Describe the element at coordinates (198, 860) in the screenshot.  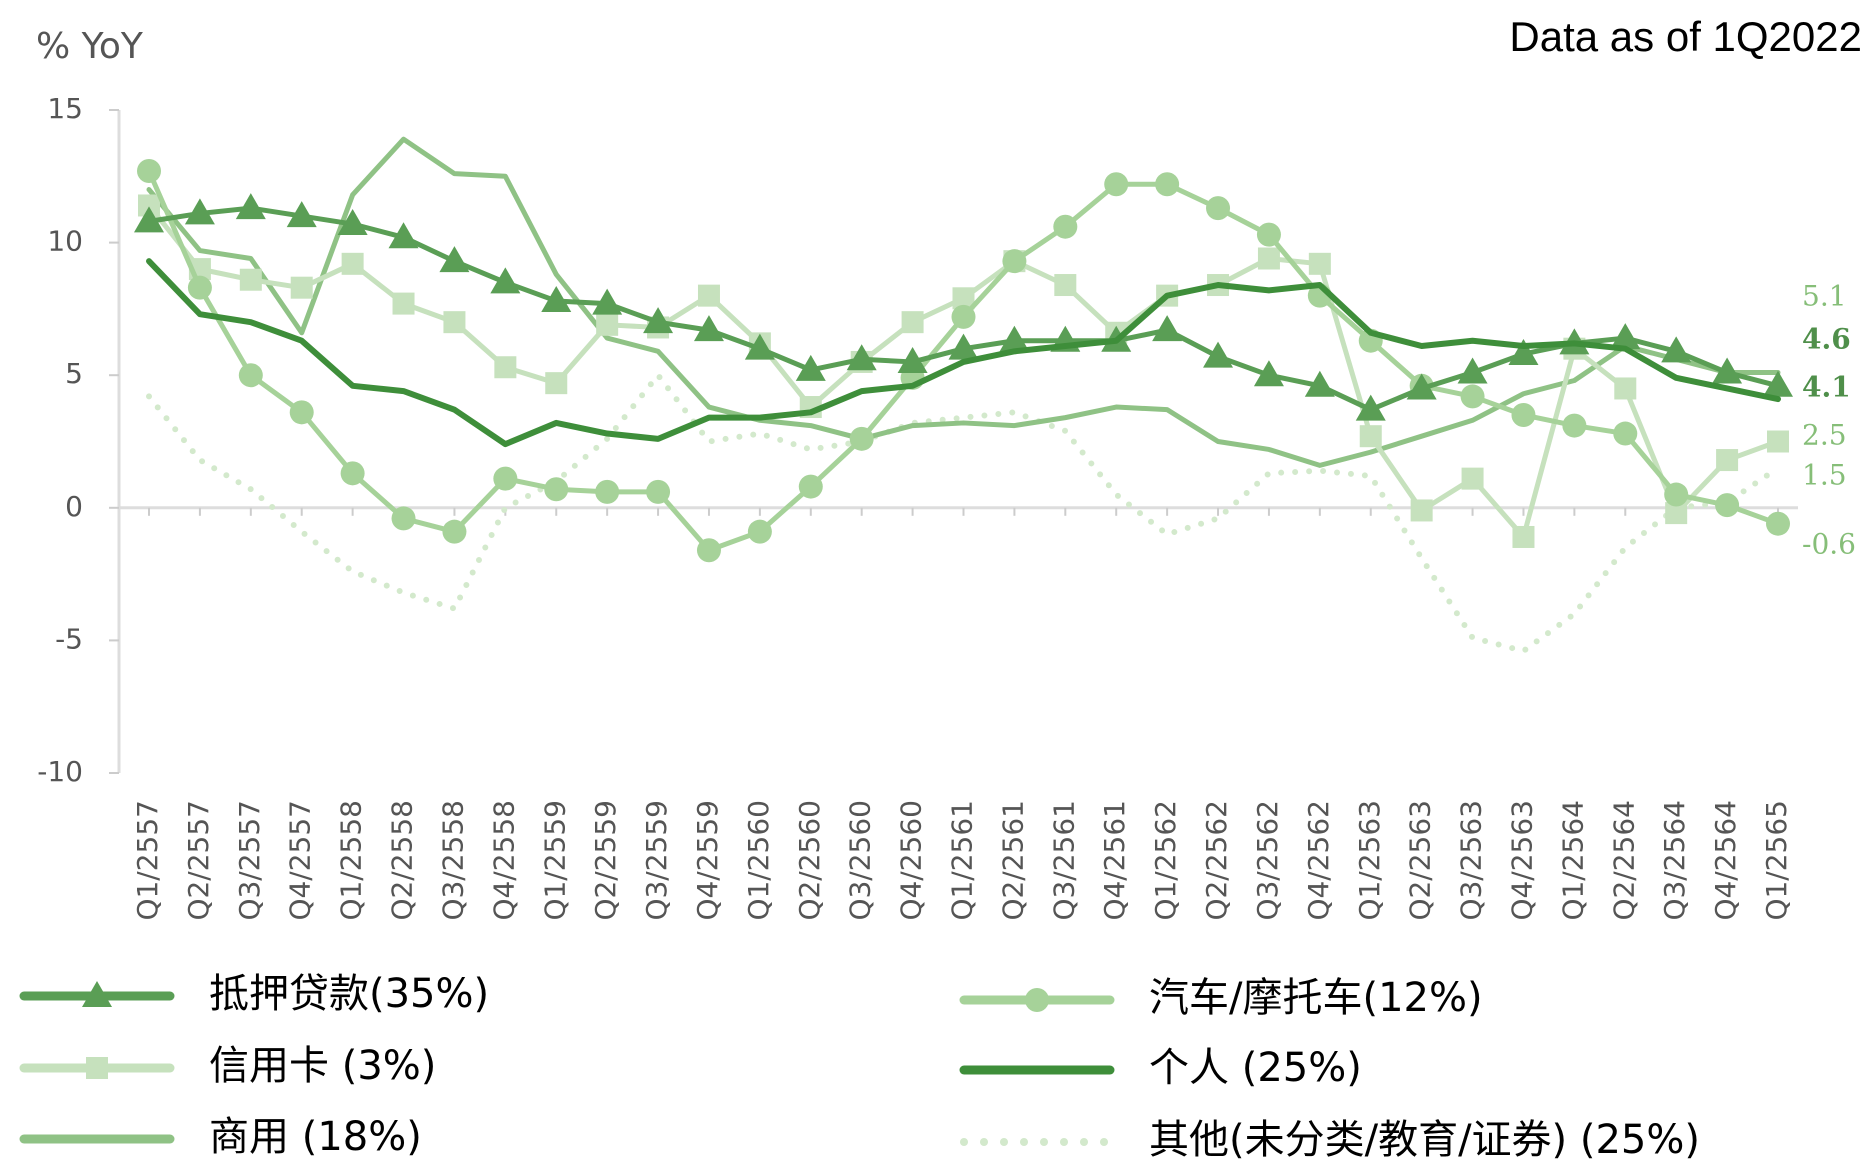
I see `x-tick-label: Q2/2557` at that location.